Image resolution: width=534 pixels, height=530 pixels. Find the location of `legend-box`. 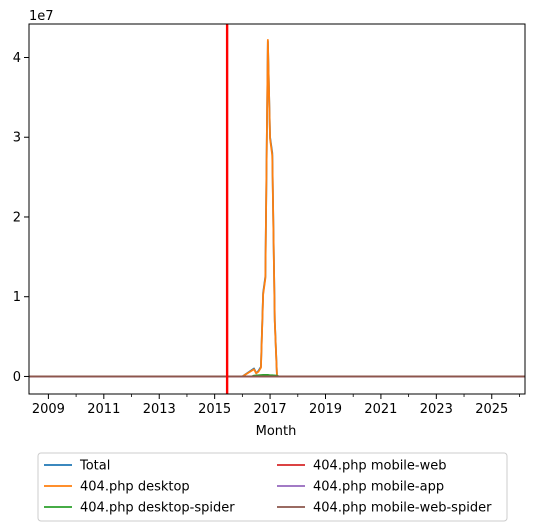

legend-box is located at coordinates (272, 487).